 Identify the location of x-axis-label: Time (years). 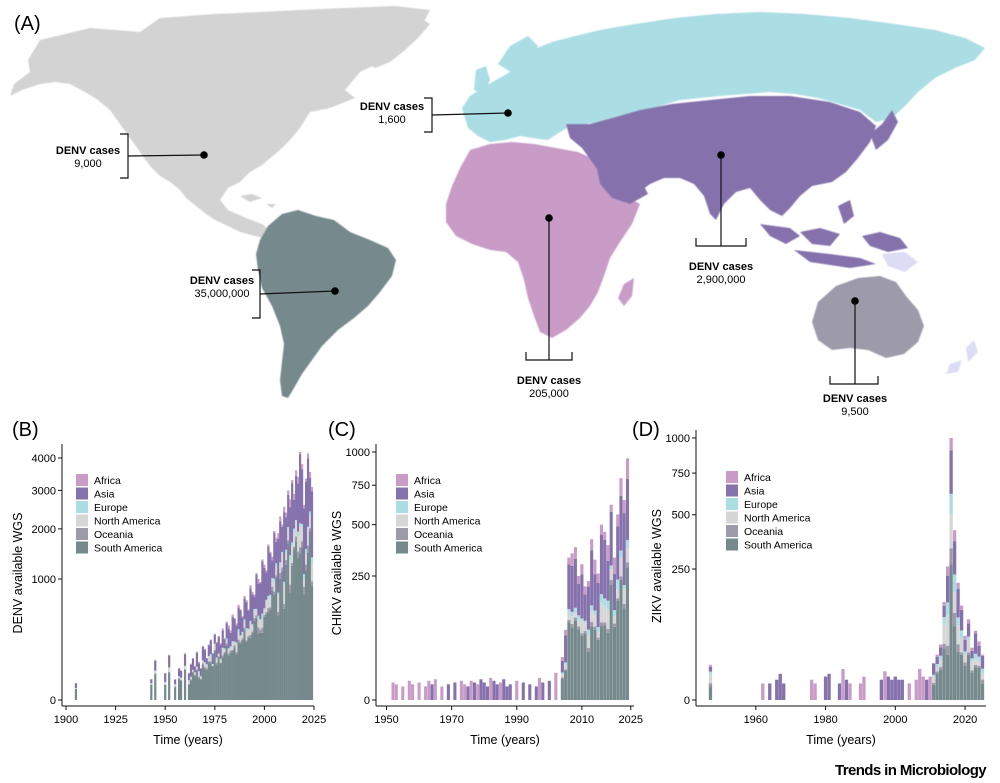
(505, 740).